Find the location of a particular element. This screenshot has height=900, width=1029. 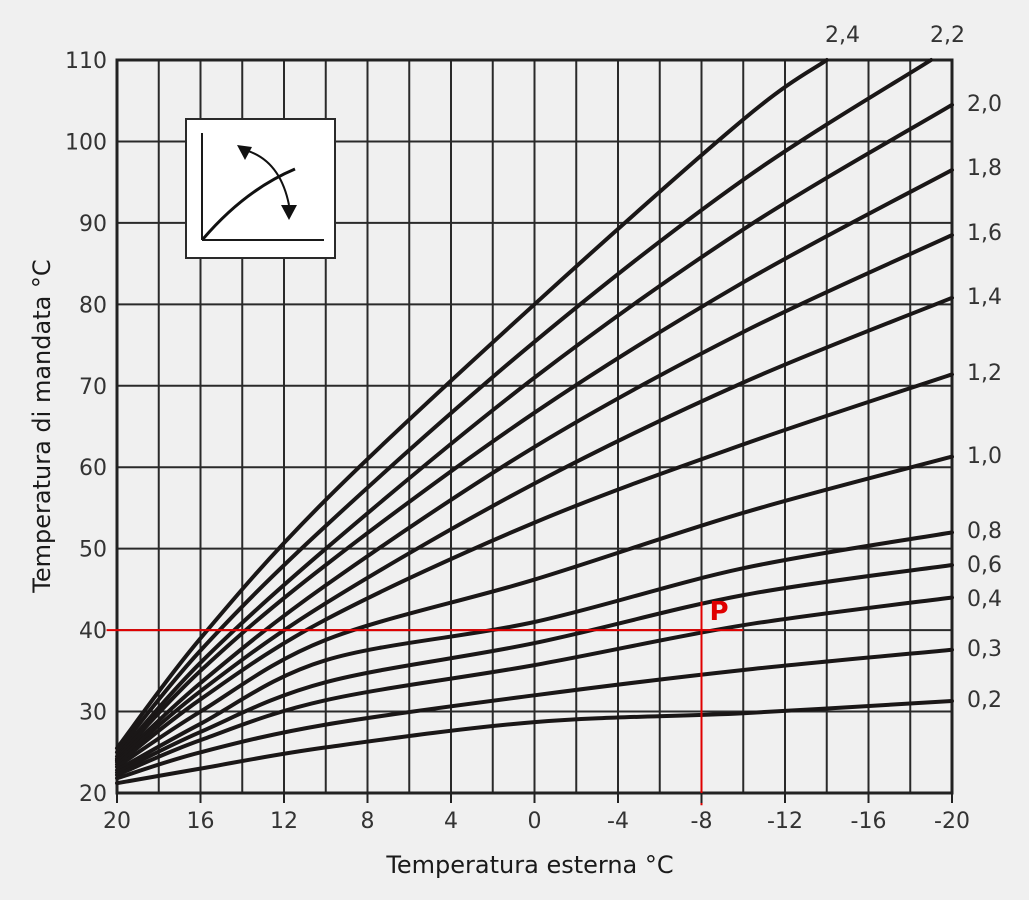

curve-label: 1,0 is located at coordinates (984, 456).